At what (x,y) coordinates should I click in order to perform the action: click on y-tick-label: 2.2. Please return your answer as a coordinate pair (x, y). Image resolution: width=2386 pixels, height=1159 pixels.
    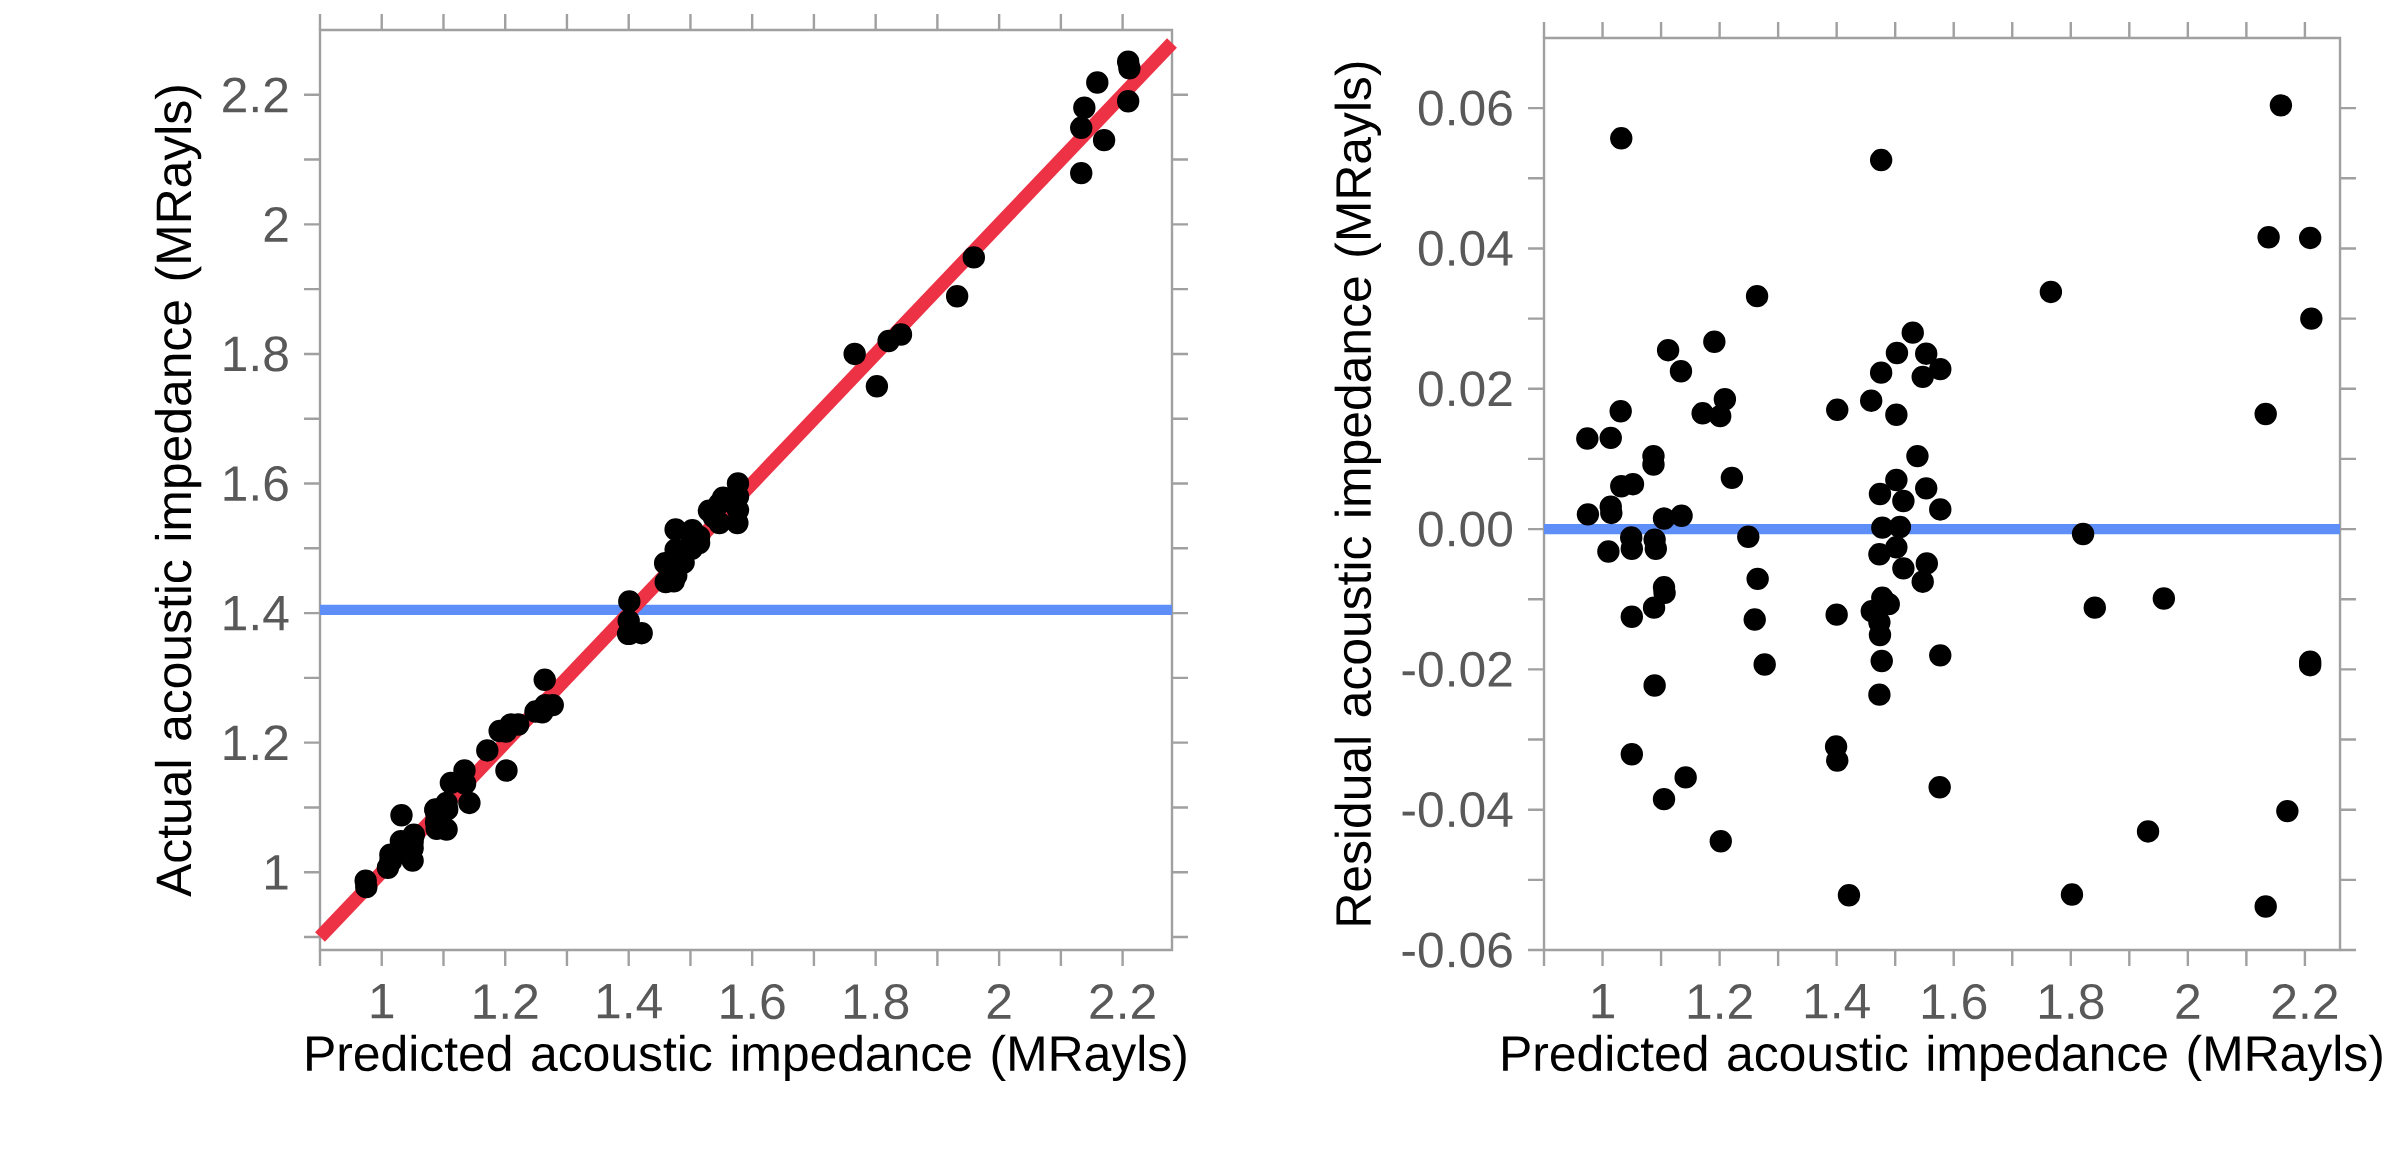
    Looking at the image, I should click on (255, 95).